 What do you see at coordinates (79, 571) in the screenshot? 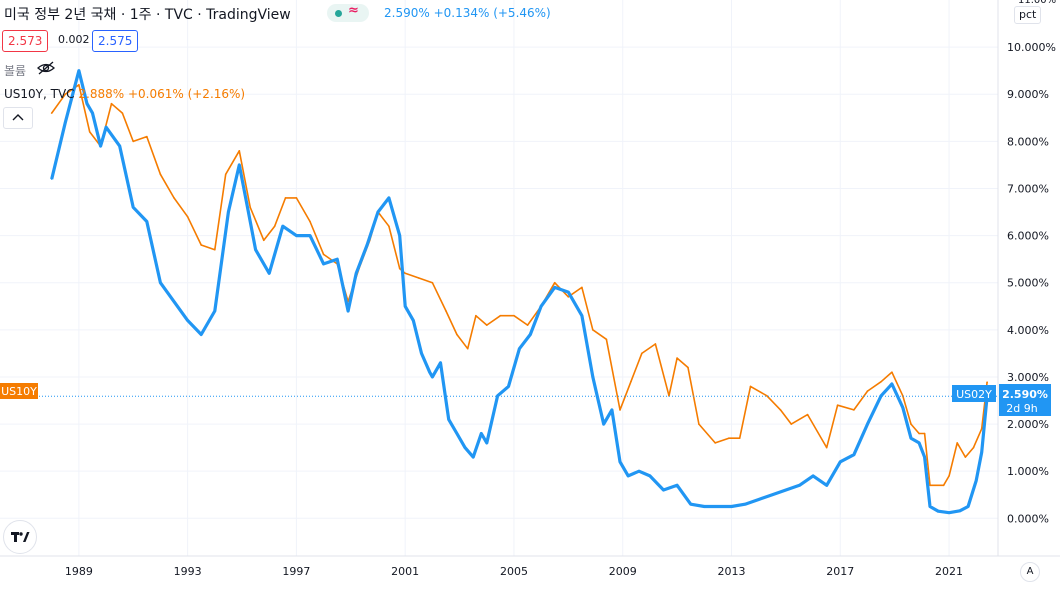
I see `time-tick-label: 1989` at bounding box center [79, 571].